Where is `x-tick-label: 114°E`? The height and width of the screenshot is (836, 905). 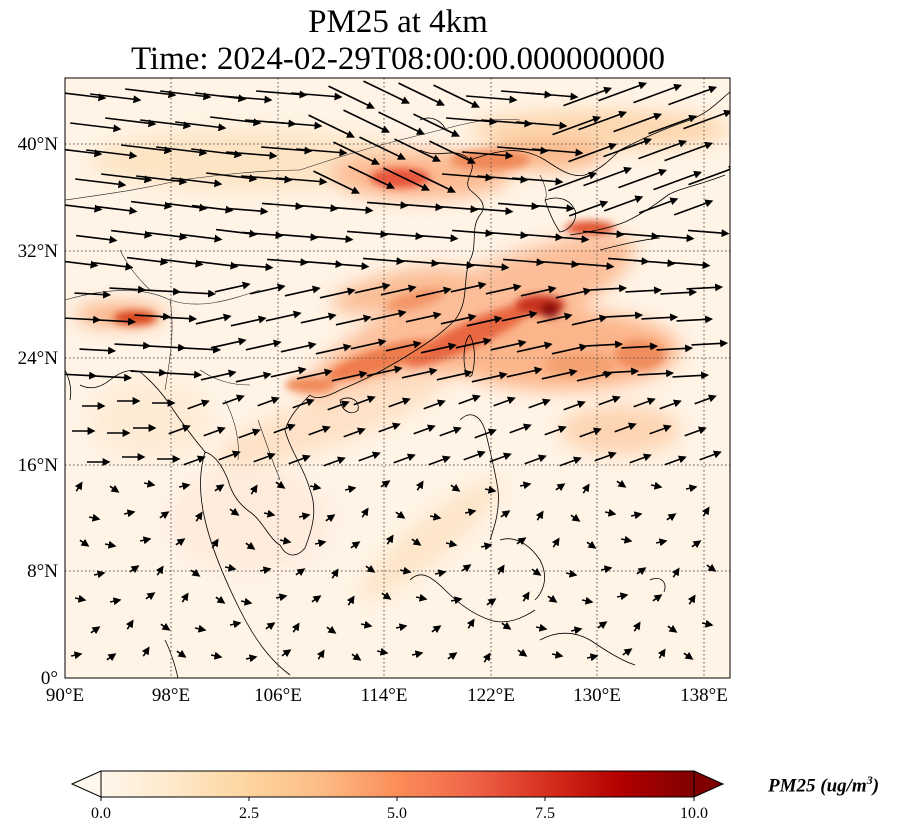 x-tick-label: 114°E is located at coordinates (384, 695).